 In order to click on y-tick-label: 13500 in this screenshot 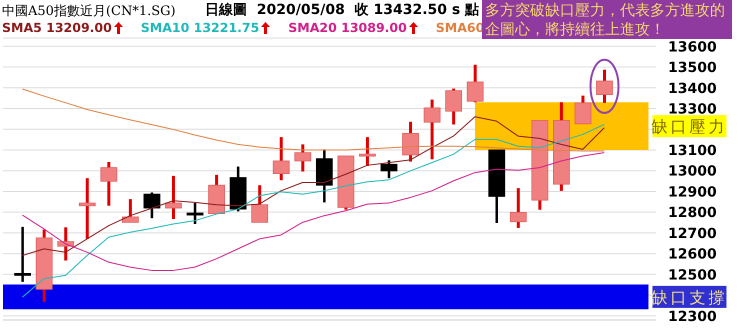, I will do `click(692, 68)`.